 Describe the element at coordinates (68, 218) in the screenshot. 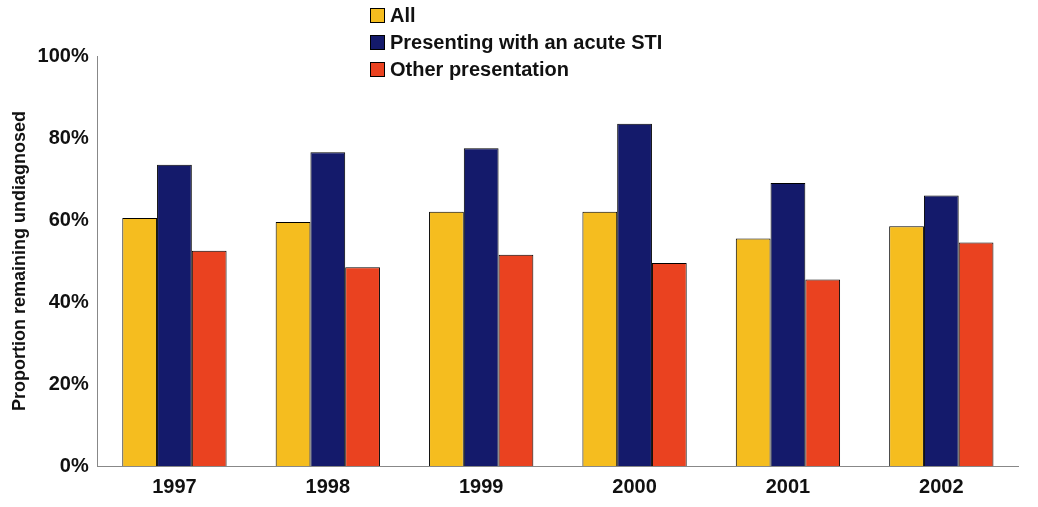

I see `y-tick-label: 60%` at that location.